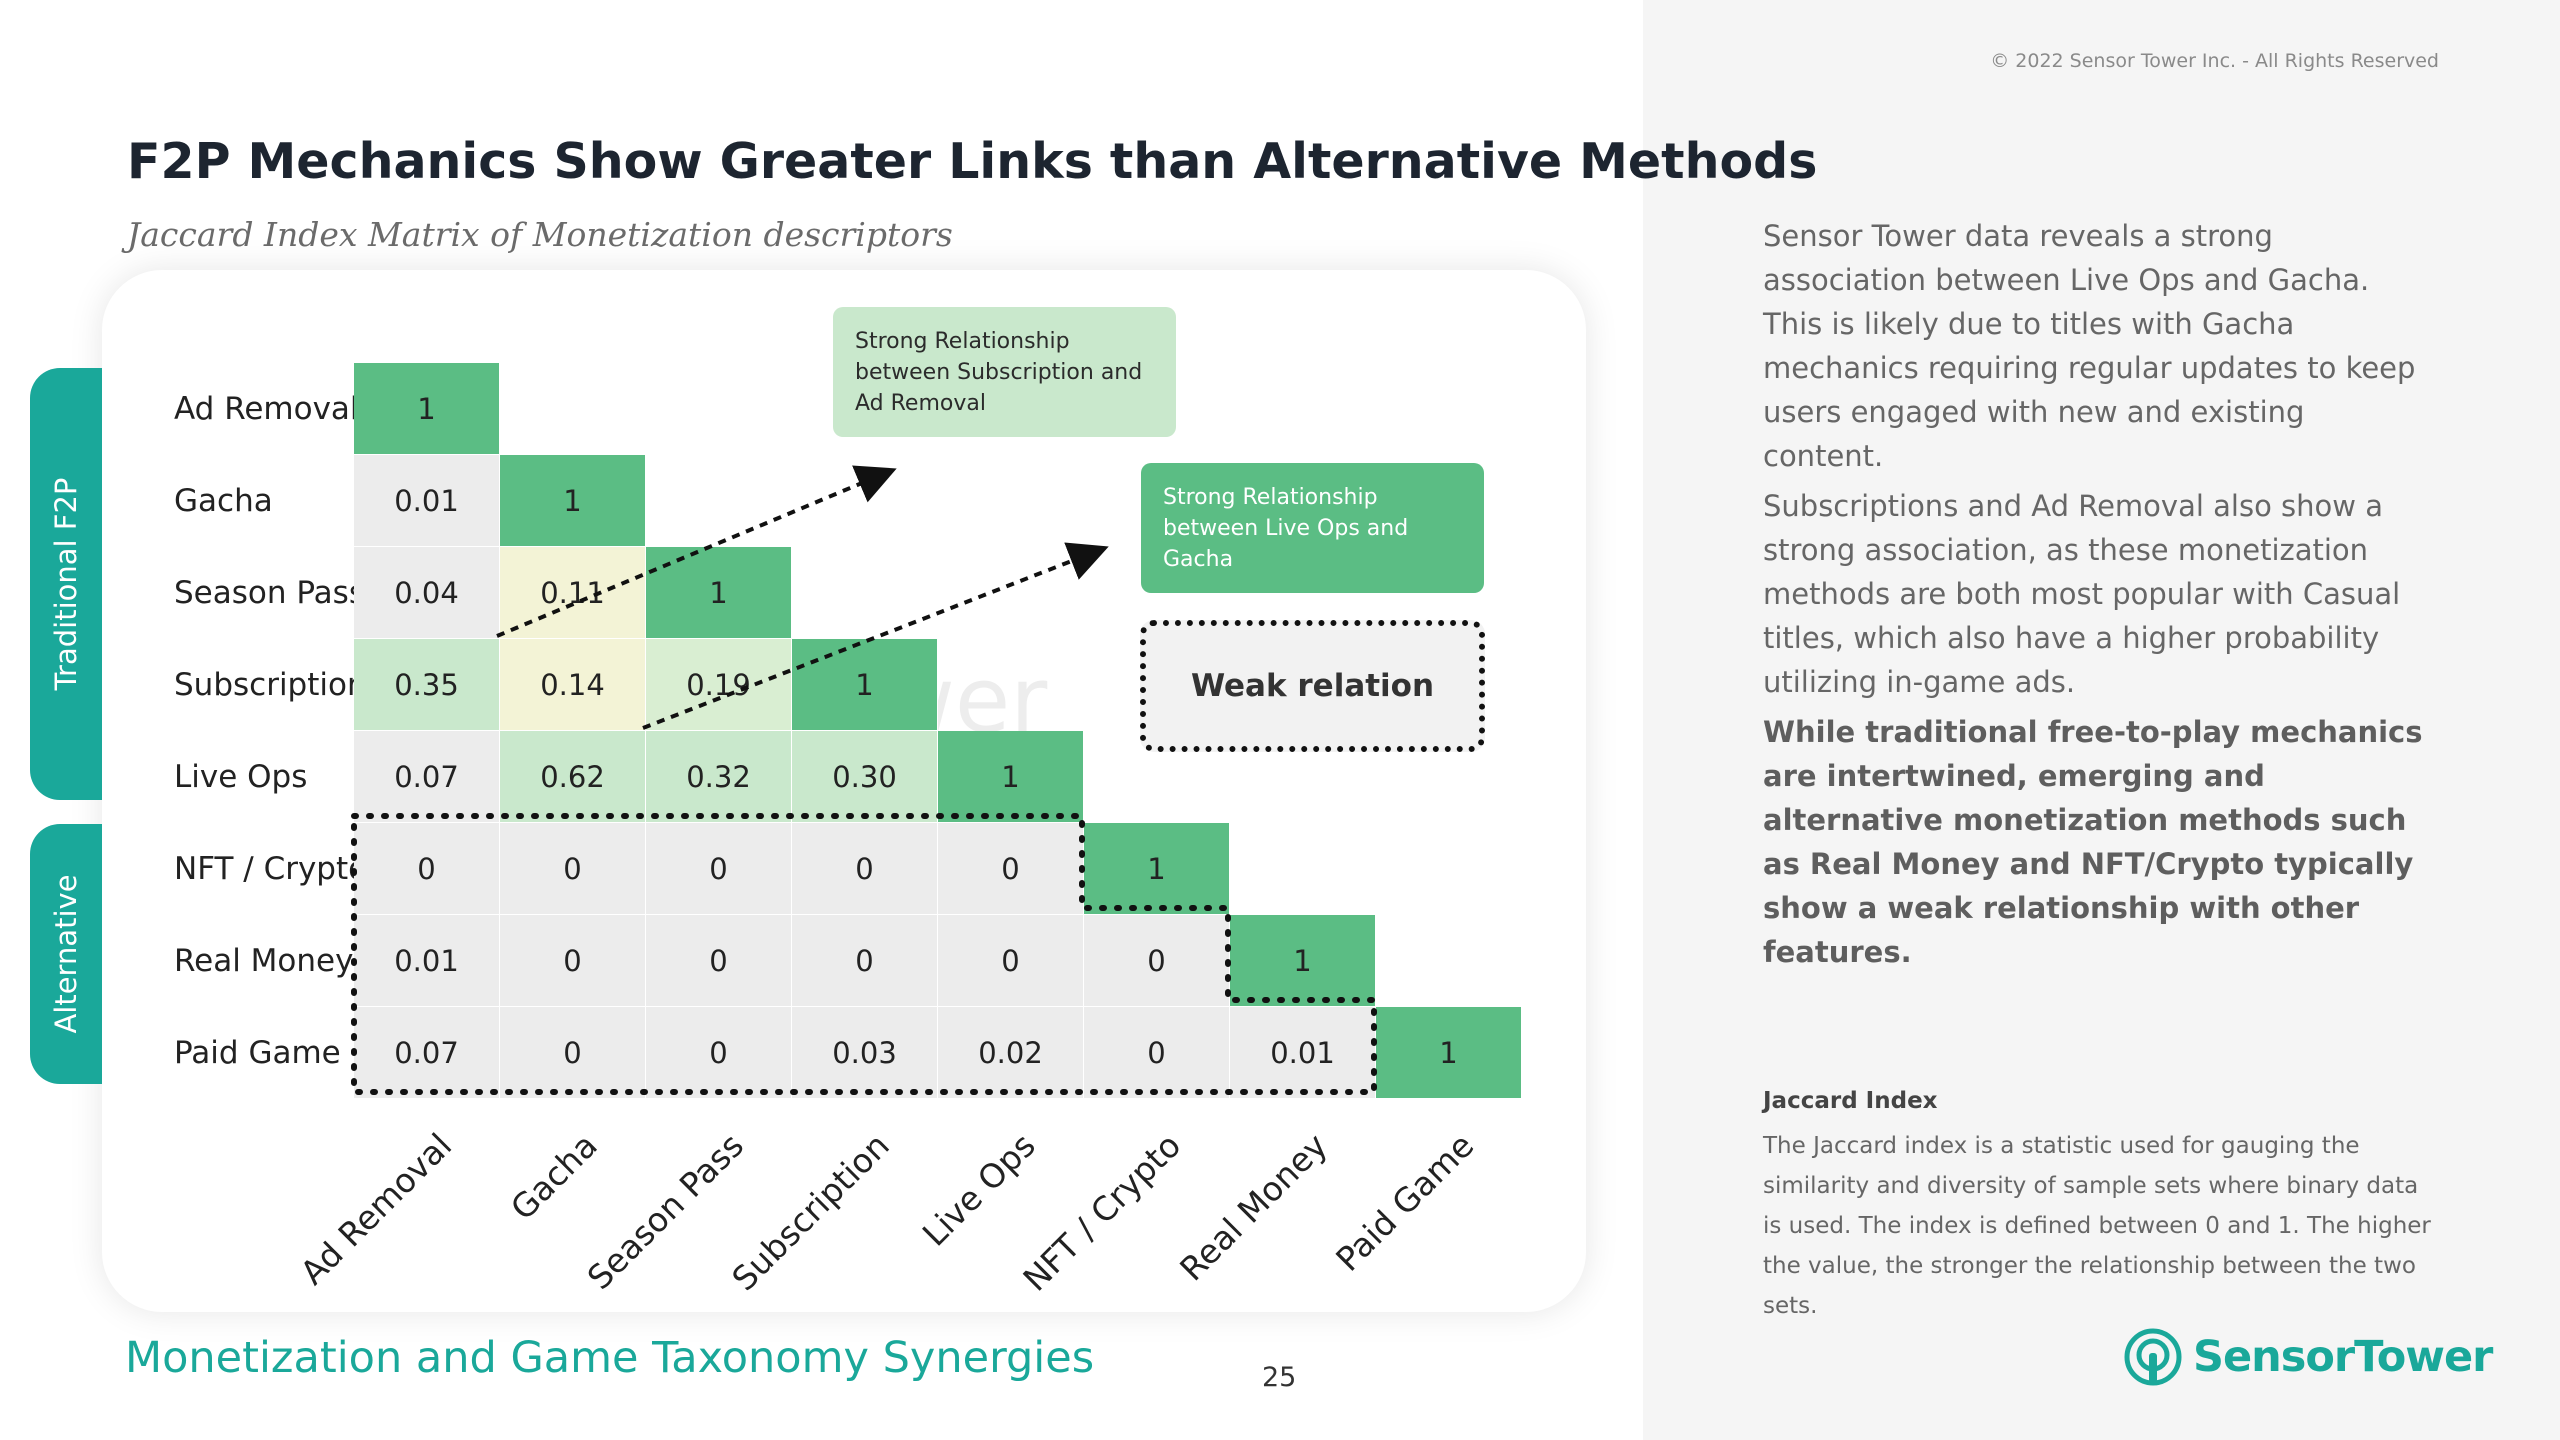 This screenshot has height=1440, width=2560. Describe the element at coordinates (241, 777) in the screenshot. I see `row-label: Live Ops` at that location.